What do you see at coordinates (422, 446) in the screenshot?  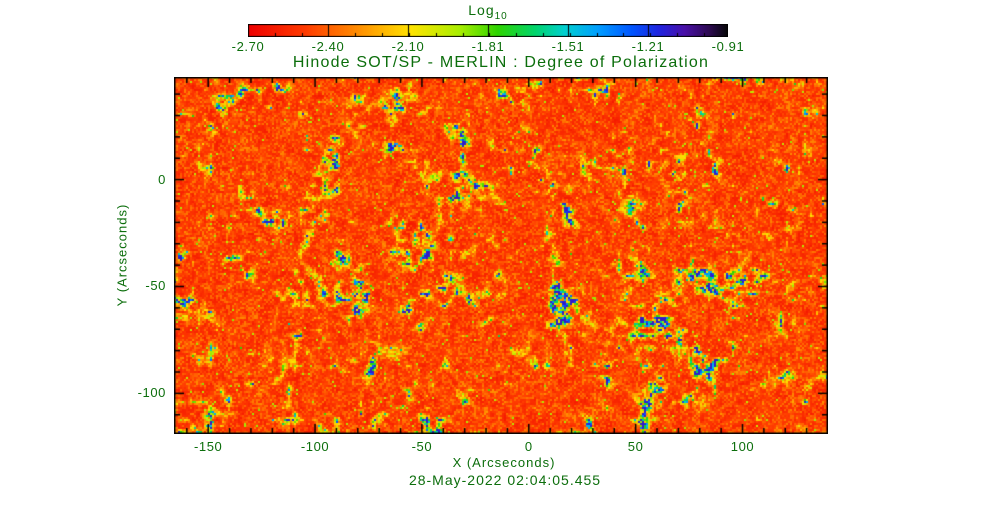 I see `x-axis-tick-label: -50` at bounding box center [422, 446].